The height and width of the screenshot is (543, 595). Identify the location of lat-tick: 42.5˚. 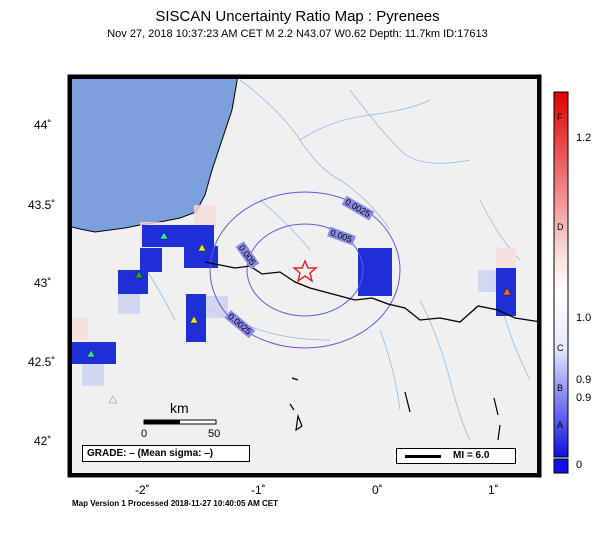
(42, 362).